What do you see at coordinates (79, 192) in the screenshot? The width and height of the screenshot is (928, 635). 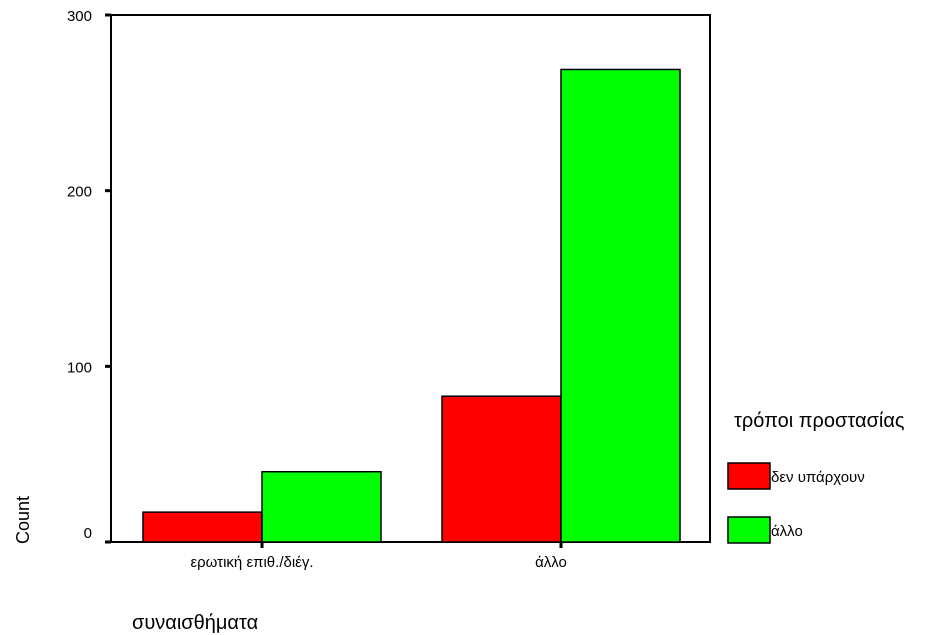 I see `y-tick-label: 200` at bounding box center [79, 192].